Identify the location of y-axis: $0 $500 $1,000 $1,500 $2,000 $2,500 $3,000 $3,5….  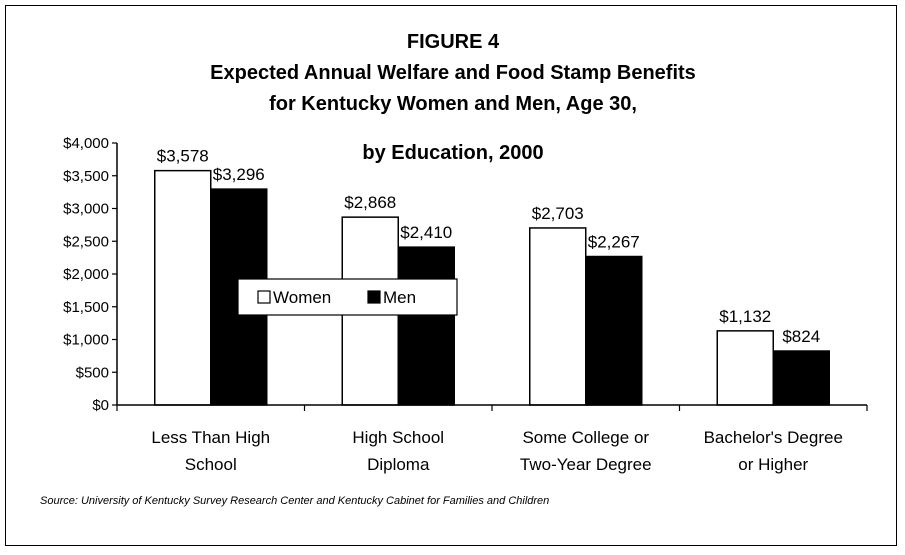
(90, 274).